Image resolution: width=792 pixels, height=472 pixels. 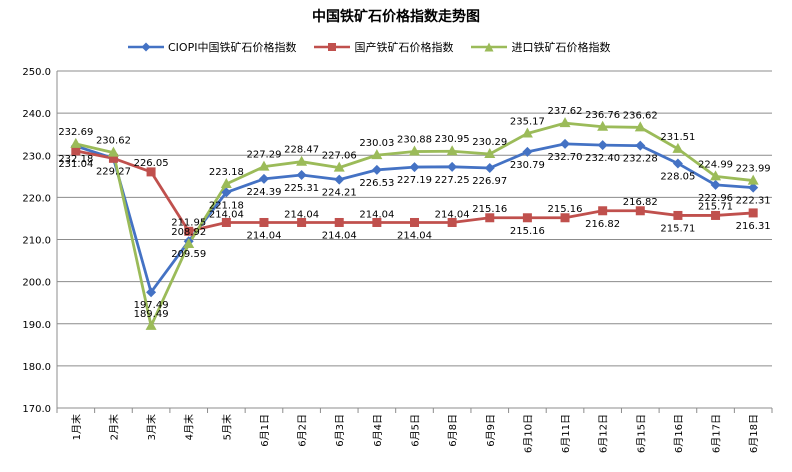 I want to click on x-tick-label: 6月16日, so click(x=679, y=433).